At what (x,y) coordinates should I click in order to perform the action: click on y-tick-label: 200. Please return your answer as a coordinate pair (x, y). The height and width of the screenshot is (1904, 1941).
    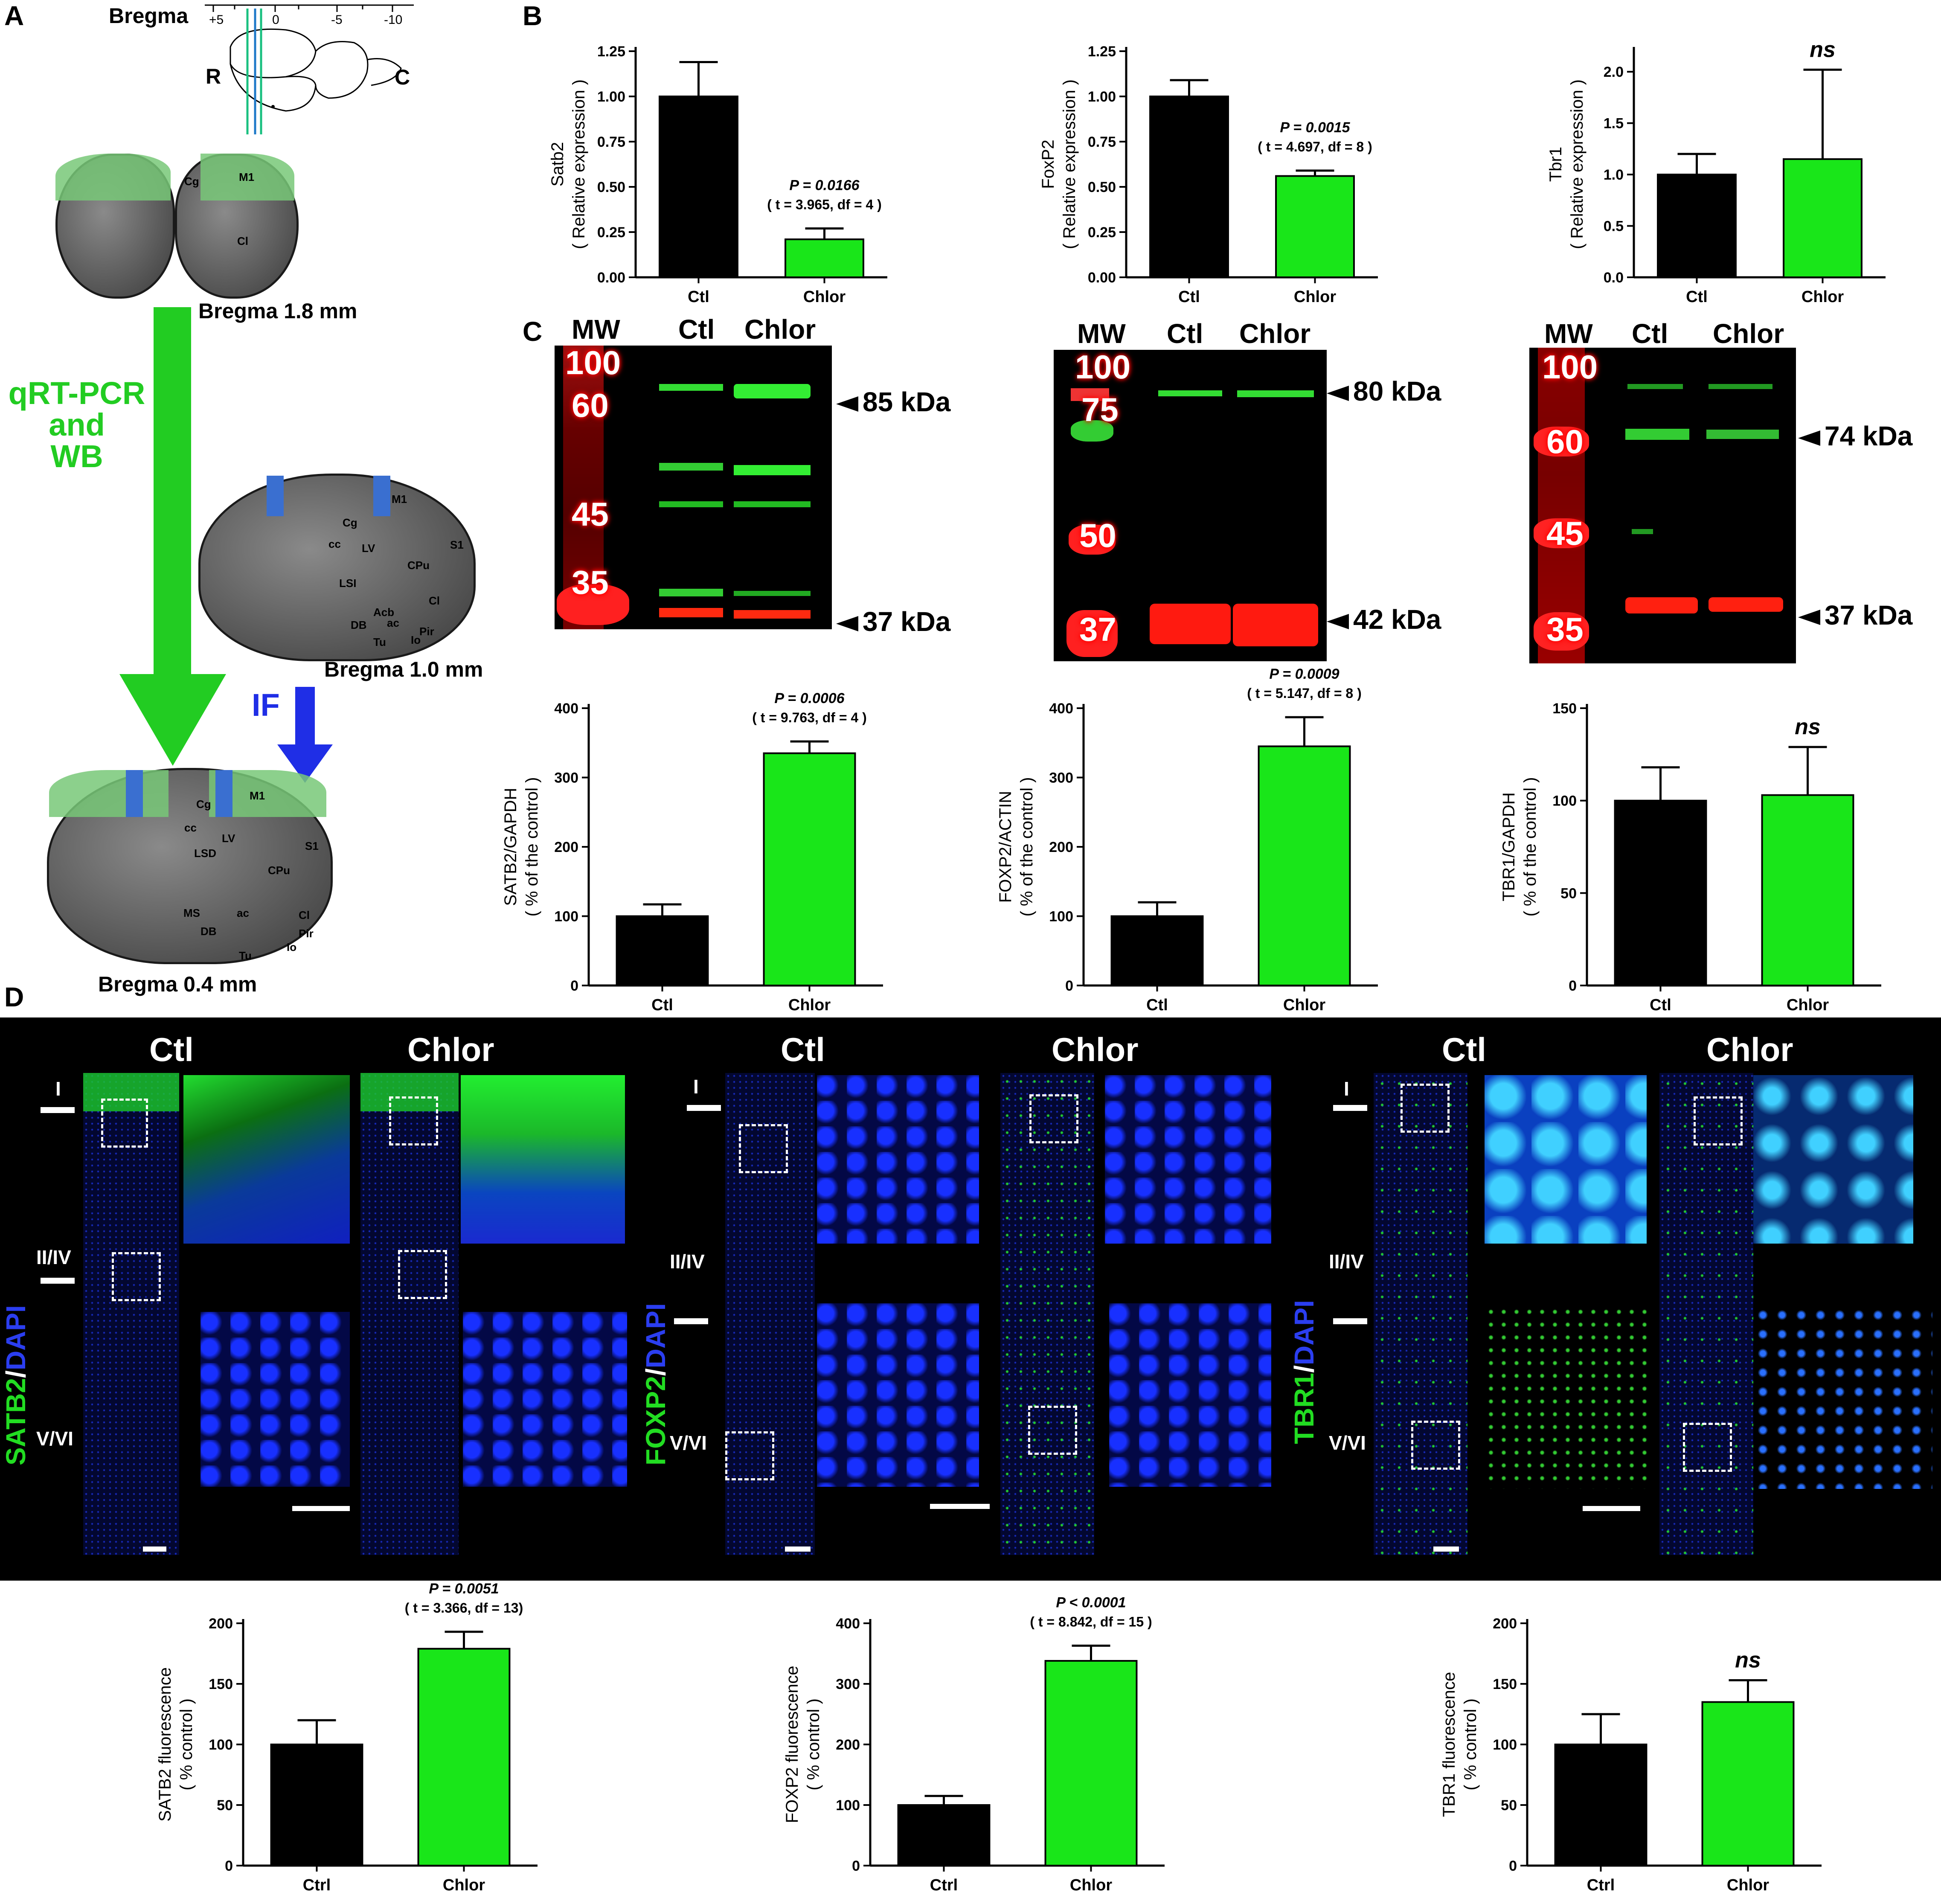
    Looking at the image, I should click on (848, 1745).